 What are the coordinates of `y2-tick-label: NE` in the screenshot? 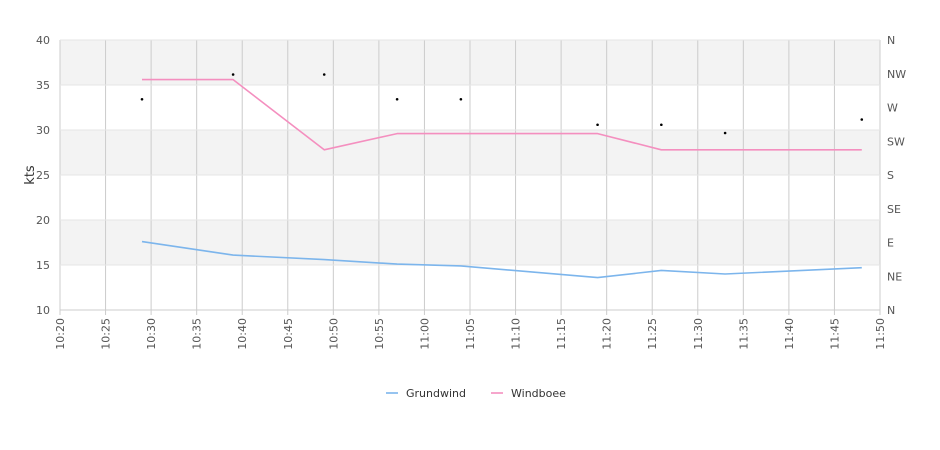 It's located at (894, 276).